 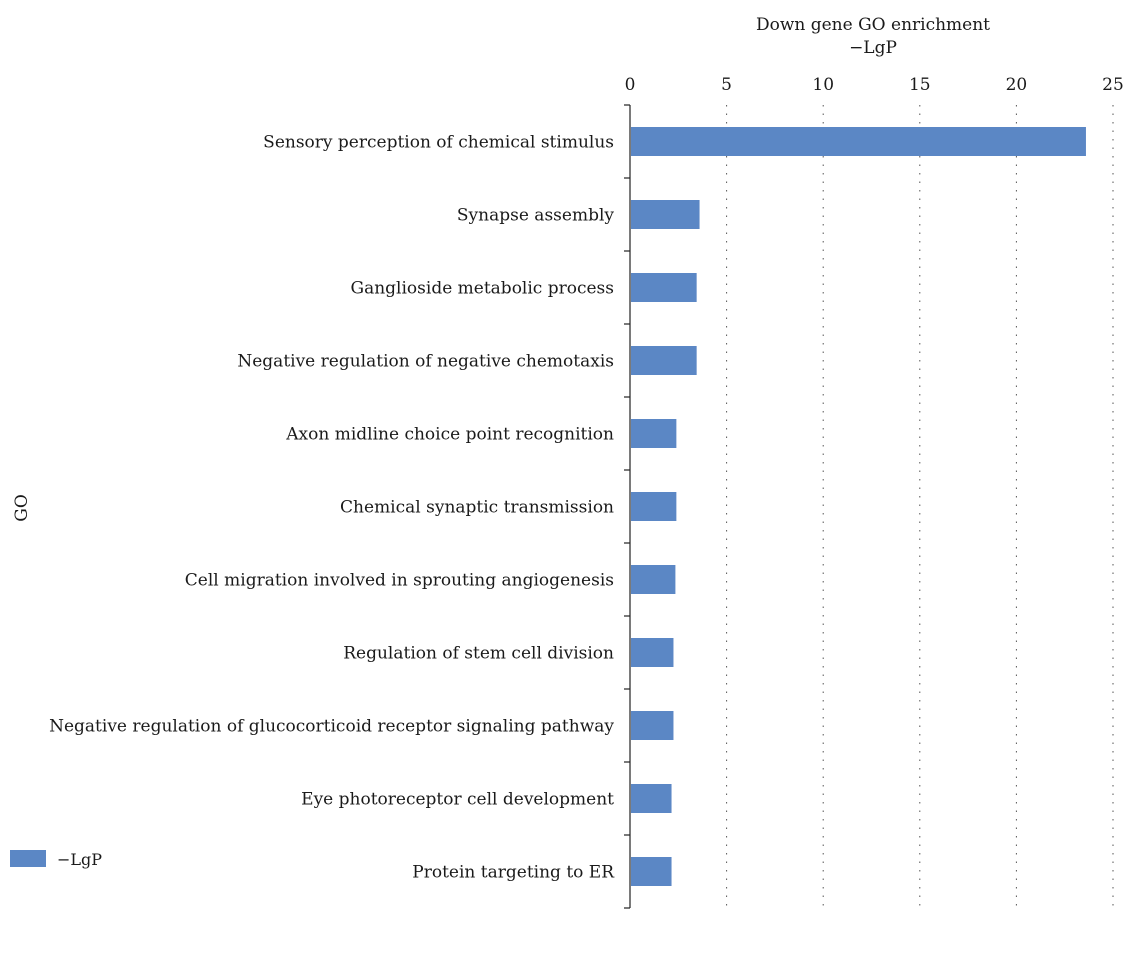 I want to click on category-label: Axon midline choice point recognition, so click(x=449, y=435).